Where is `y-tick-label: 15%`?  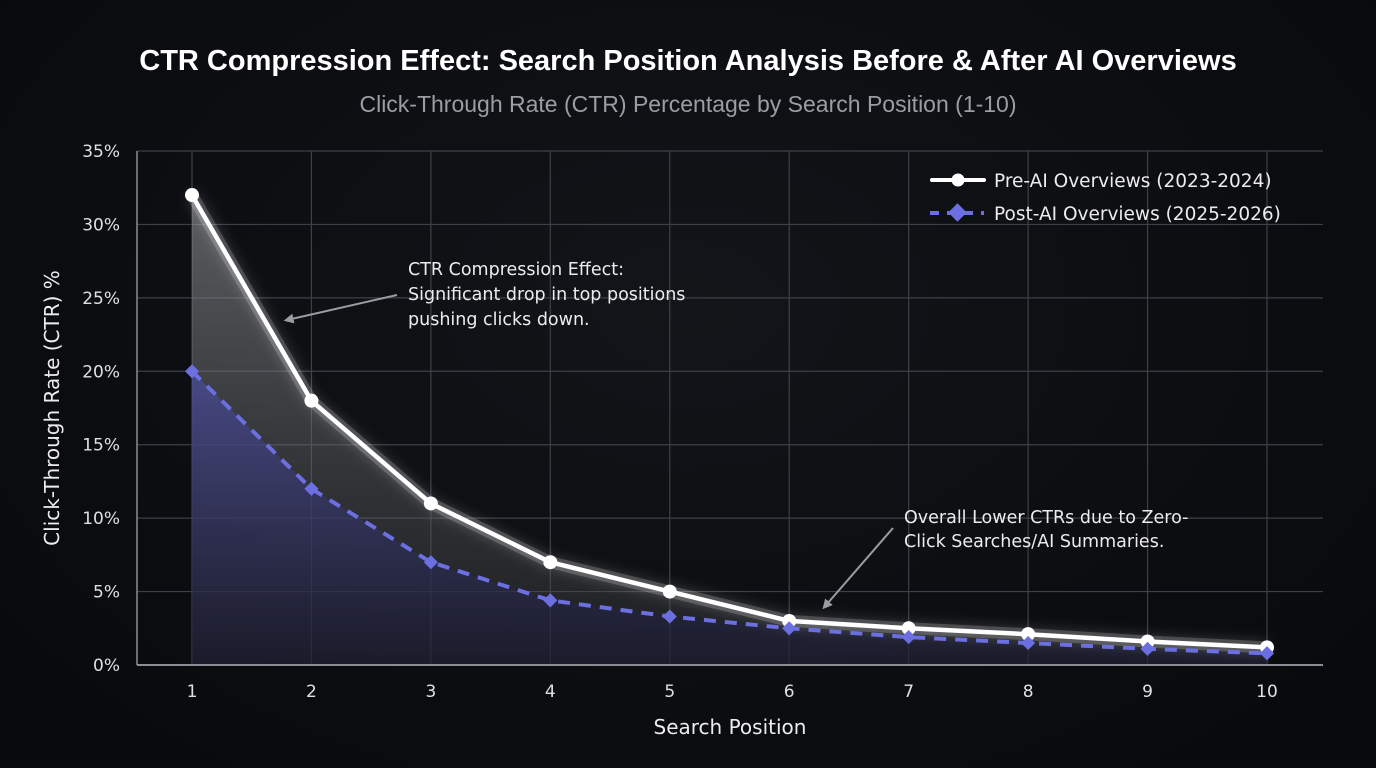 y-tick-label: 15% is located at coordinates (101, 446).